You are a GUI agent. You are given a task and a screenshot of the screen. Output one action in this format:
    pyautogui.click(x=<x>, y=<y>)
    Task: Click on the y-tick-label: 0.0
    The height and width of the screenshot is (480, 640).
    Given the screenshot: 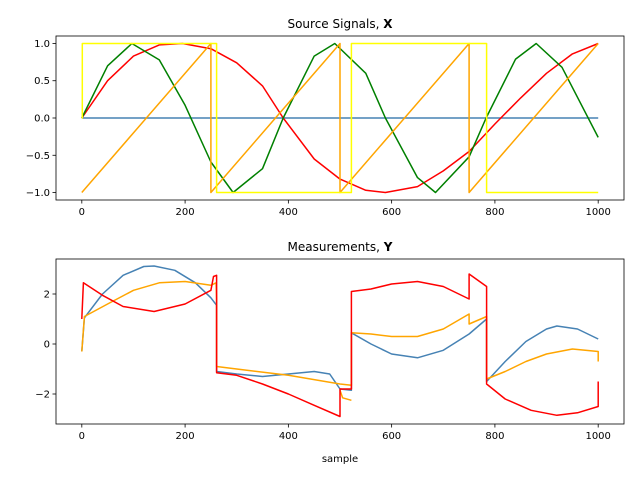 What is the action you would take?
    pyautogui.click(x=42, y=119)
    